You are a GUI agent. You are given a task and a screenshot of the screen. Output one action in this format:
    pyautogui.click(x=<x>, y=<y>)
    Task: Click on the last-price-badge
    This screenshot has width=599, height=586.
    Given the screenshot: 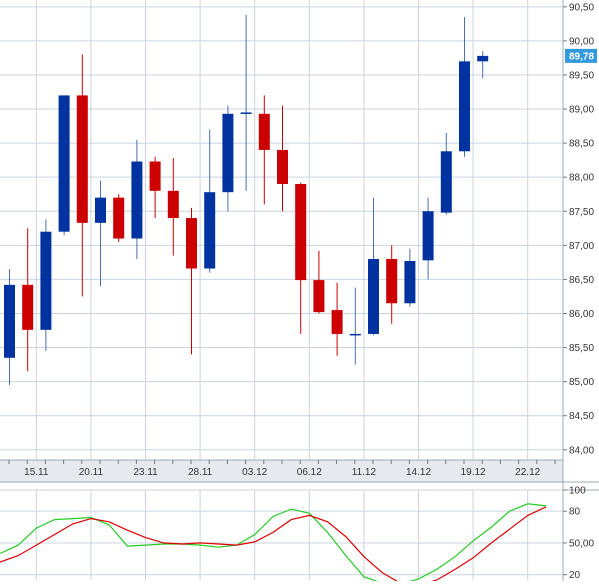 What is the action you would take?
    pyautogui.click(x=581, y=55)
    